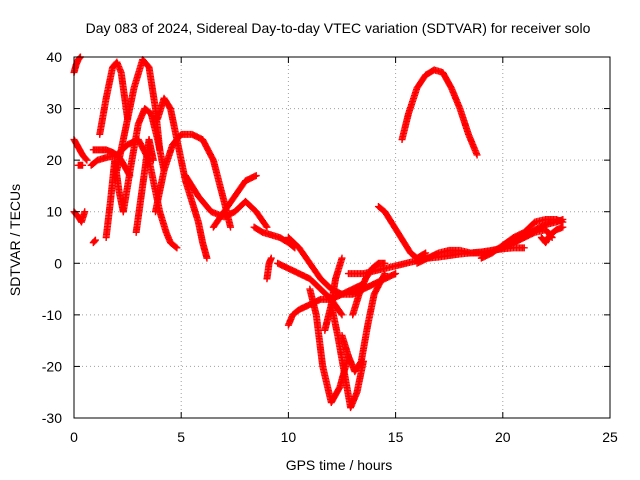 The height and width of the screenshot is (480, 640). Describe the element at coordinates (552, 235) in the screenshot. I see `series-arc33` at that location.